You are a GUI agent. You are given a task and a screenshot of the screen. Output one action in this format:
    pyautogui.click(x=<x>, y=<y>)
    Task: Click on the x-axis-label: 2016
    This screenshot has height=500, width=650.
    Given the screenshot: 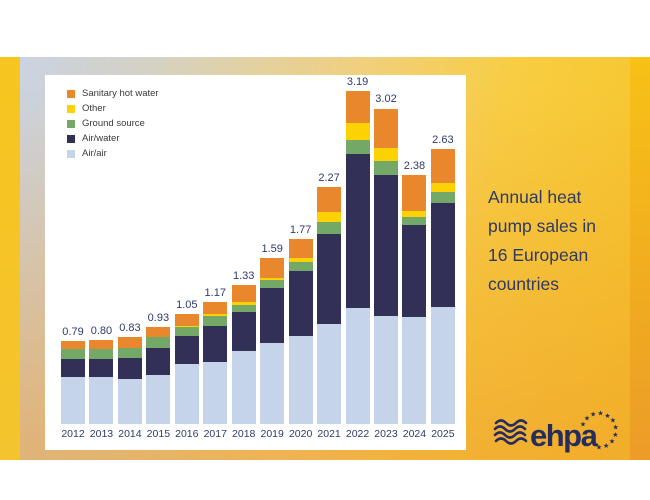 What is the action you would take?
    pyautogui.click(x=187, y=434)
    